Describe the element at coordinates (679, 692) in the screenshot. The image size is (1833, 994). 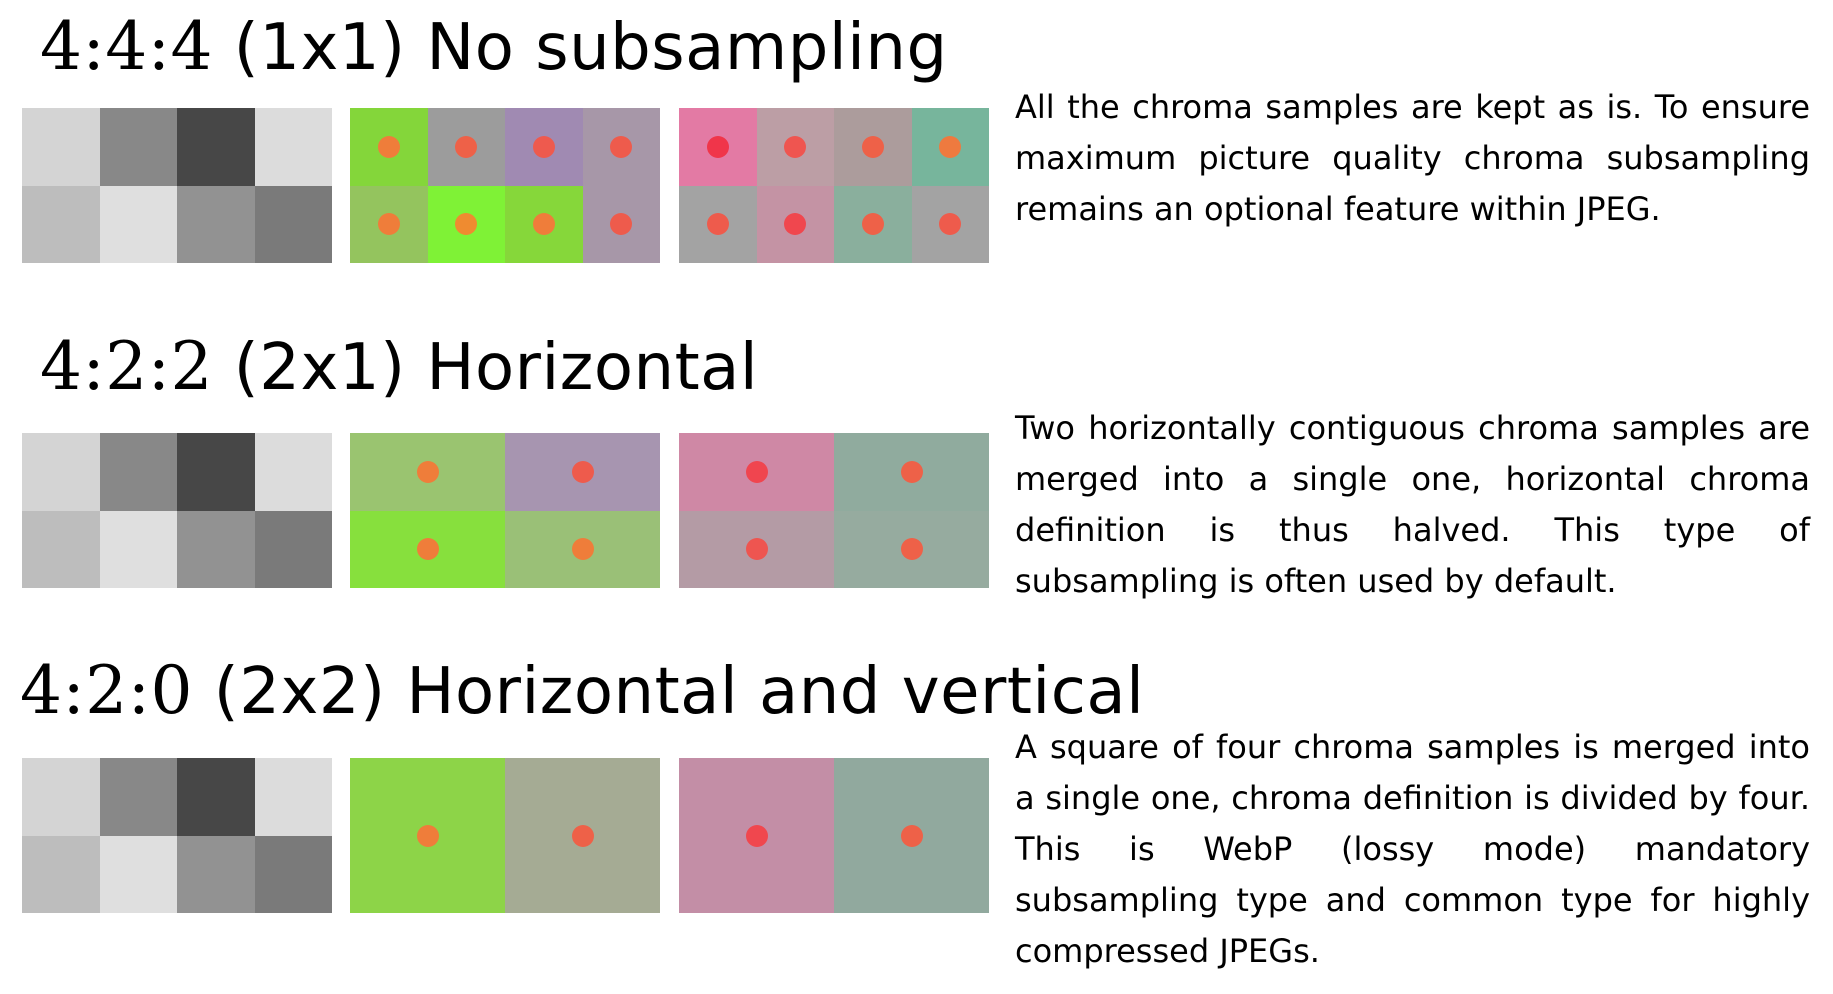
I see `mode-label: (2x2) Horizontal and vertical` at that location.